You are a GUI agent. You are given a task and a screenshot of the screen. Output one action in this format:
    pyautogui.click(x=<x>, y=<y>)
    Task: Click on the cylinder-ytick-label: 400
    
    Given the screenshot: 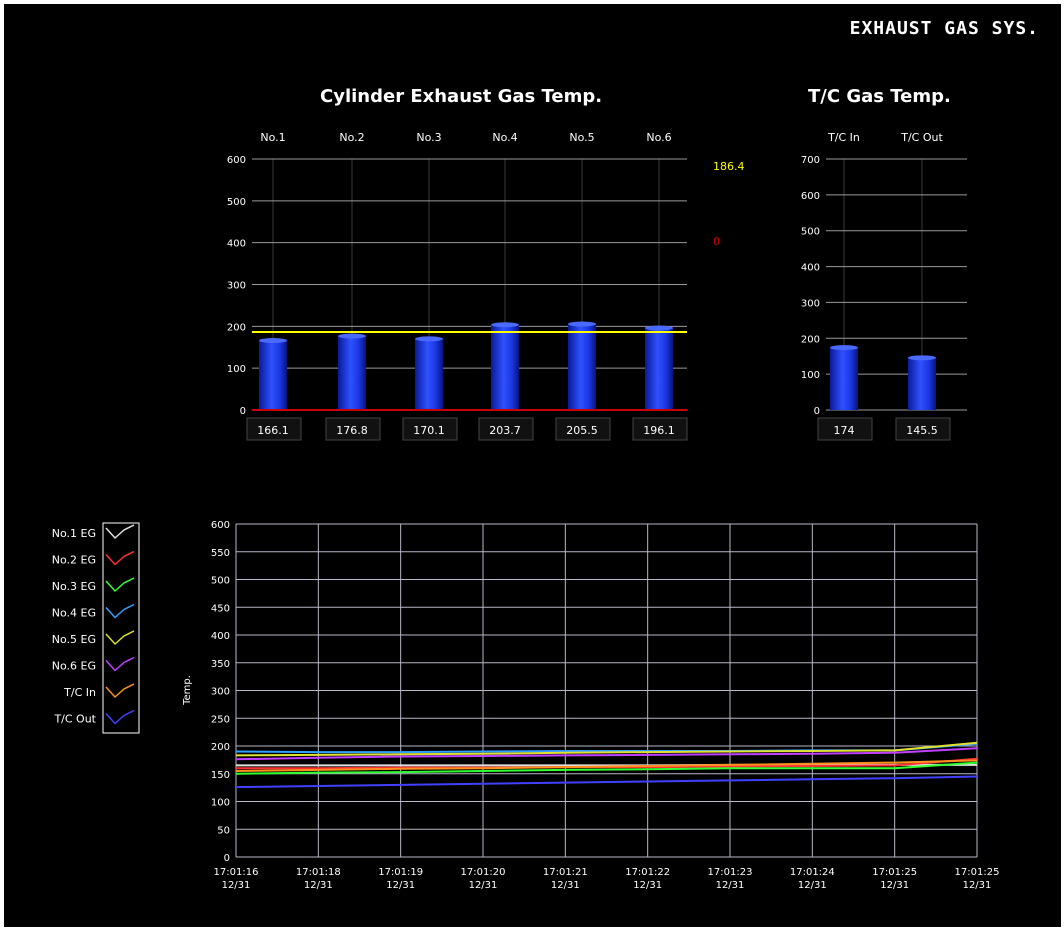 What is the action you would take?
    pyautogui.click(x=236, y=244)
    